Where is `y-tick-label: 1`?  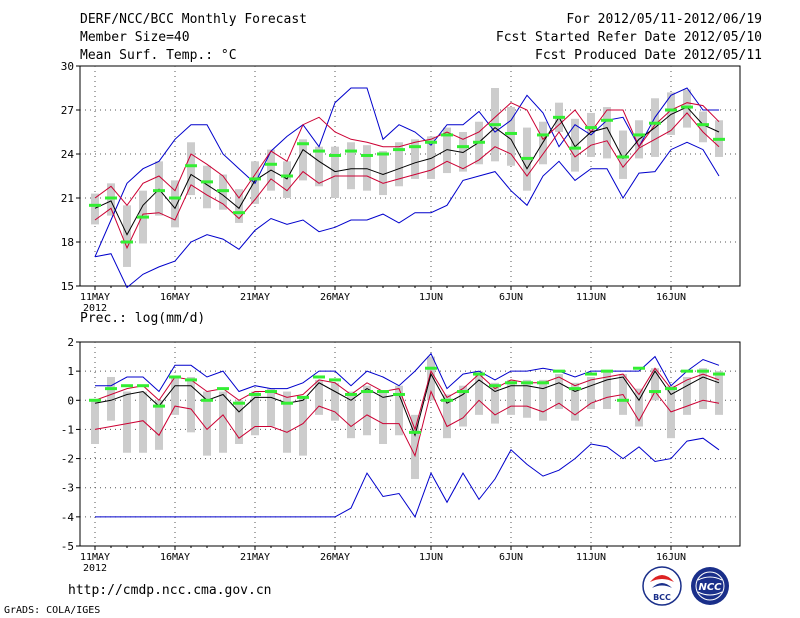 y-tick-label: 1 is located at coordinates (70, 371).